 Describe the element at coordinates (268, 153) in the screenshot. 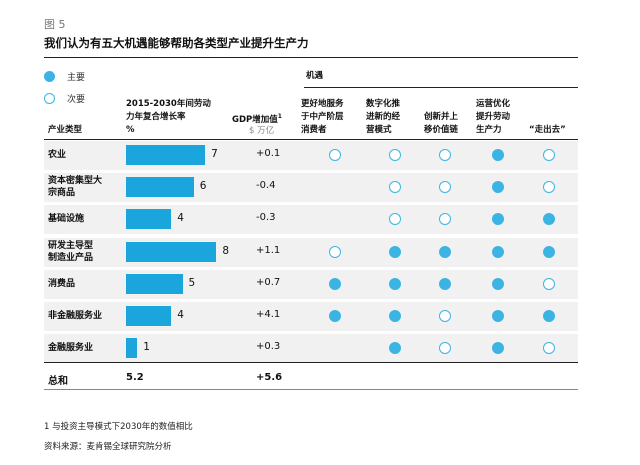

I see `gdp-value: +0.1` at that location.